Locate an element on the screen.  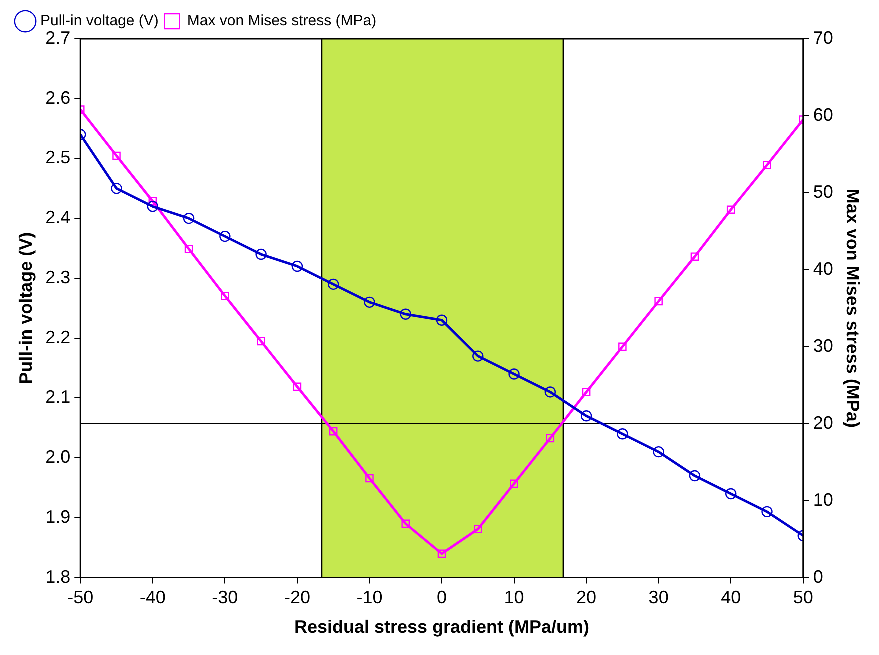
y-tick-label: 2.6 is located at coordinates (58, 98).